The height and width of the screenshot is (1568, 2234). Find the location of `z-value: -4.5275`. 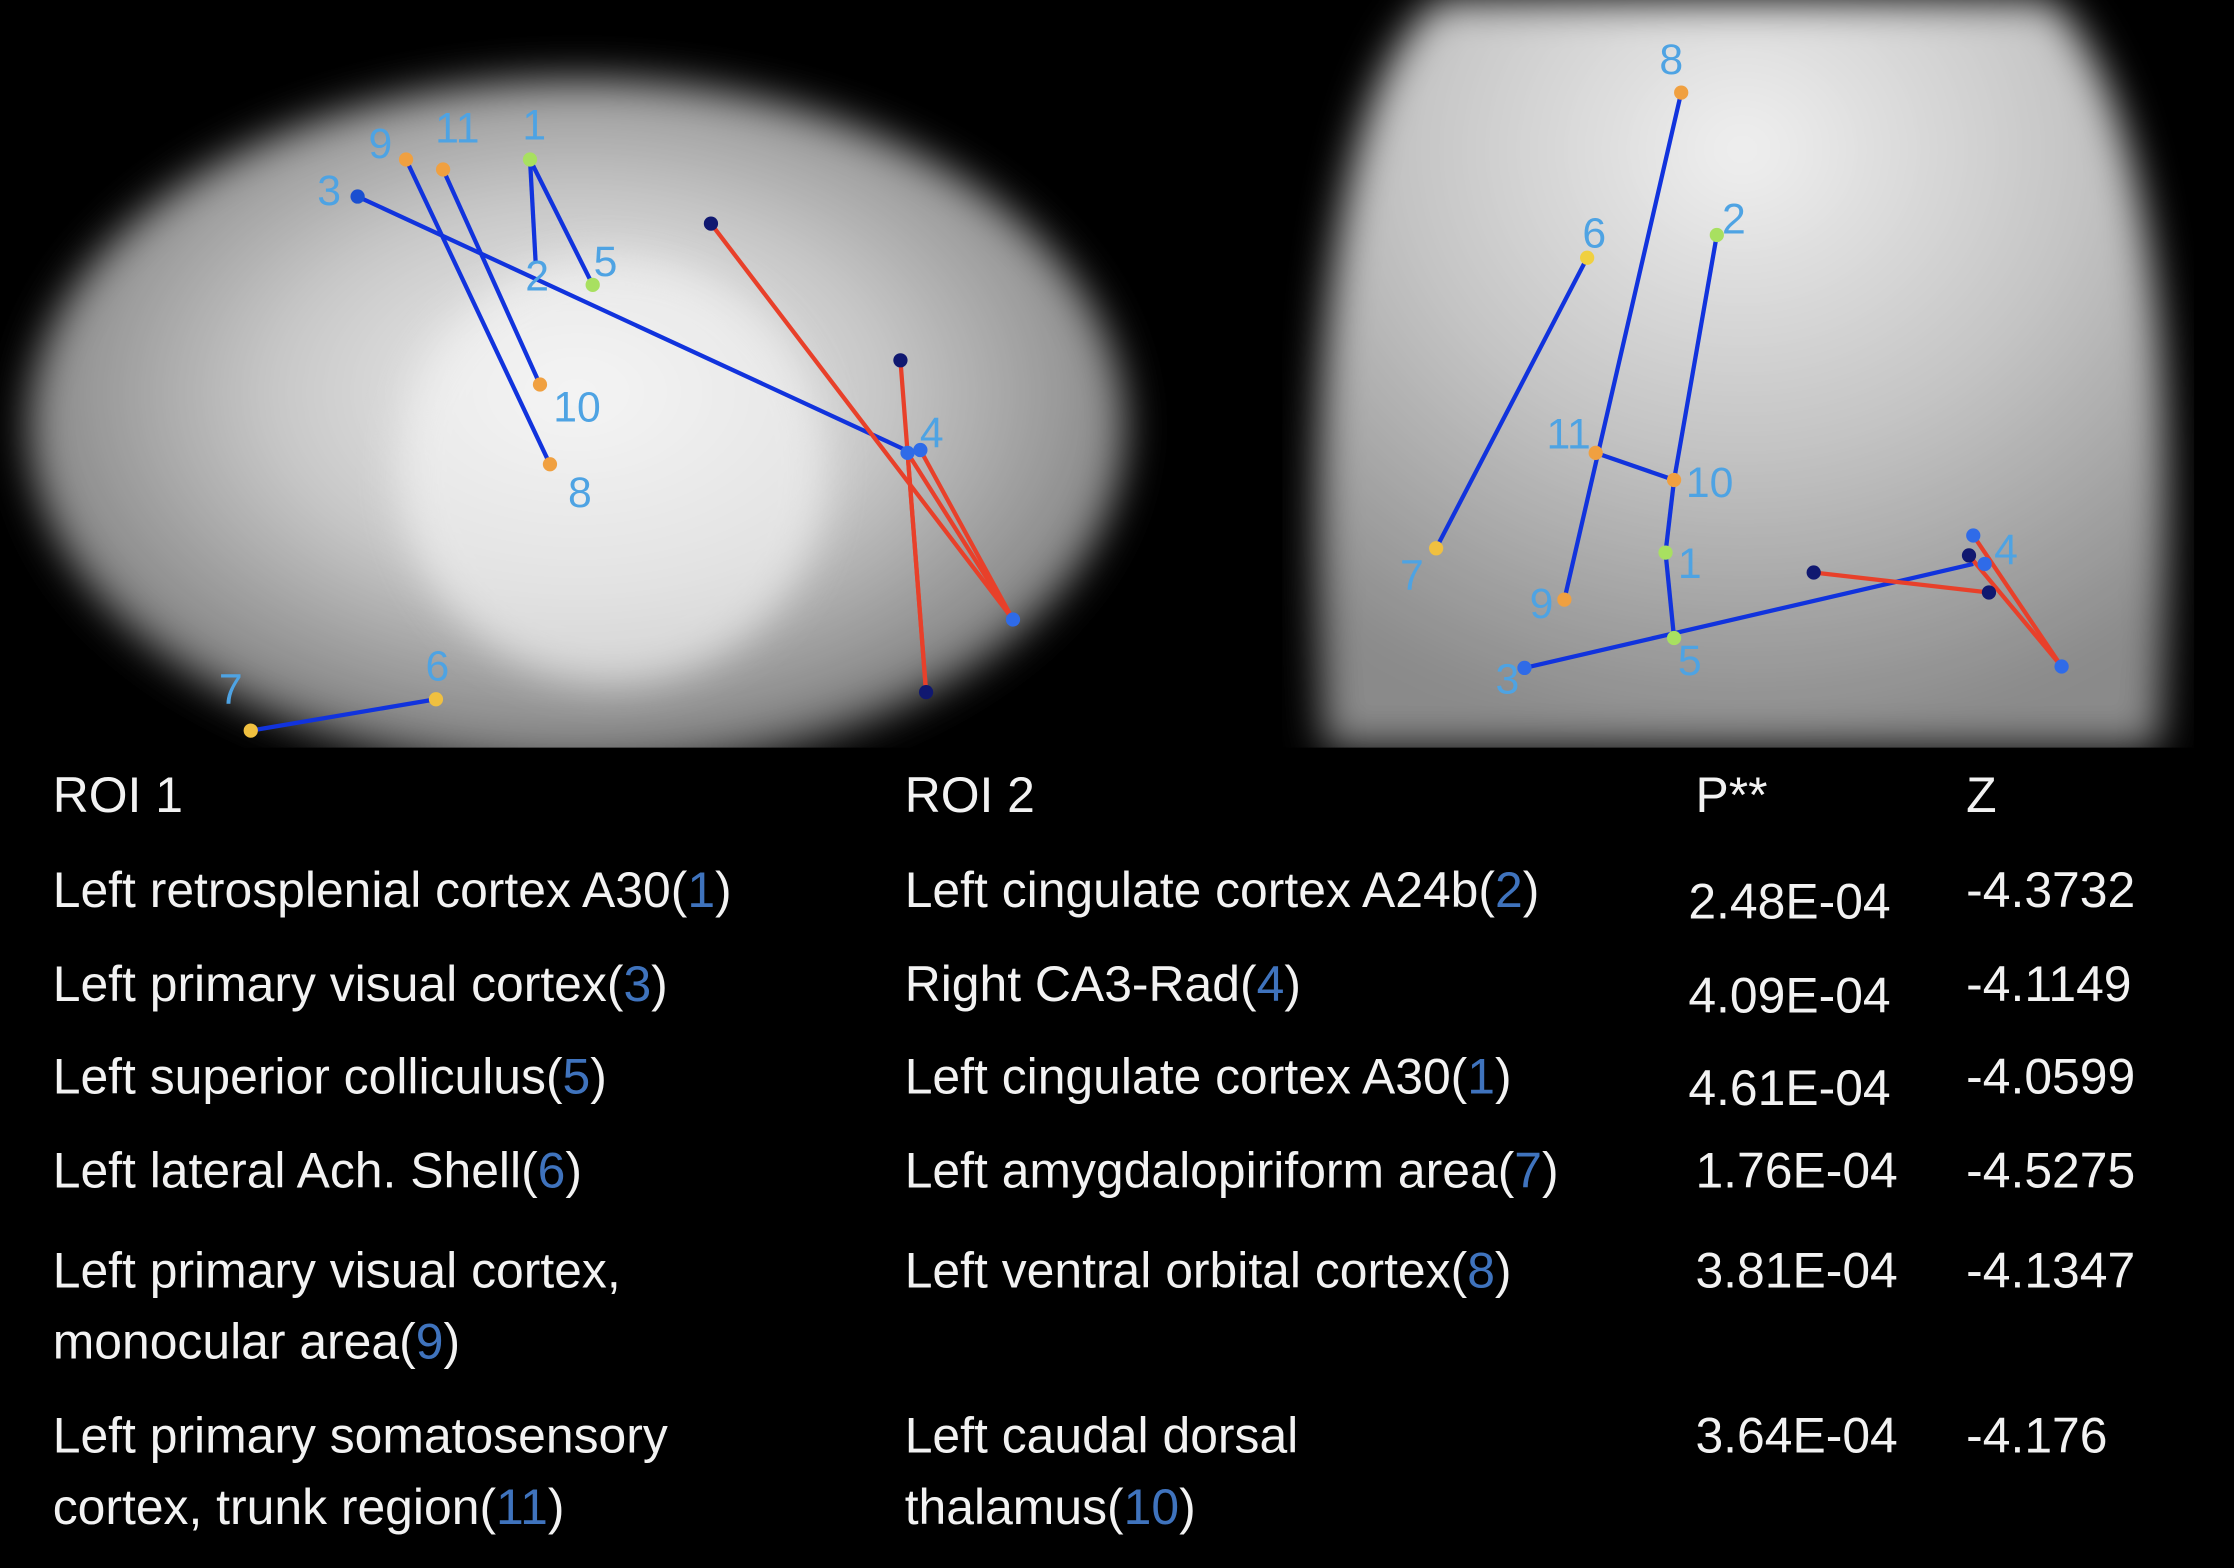

z-value: -4.5275 is located at coordinates (2050, 1171).